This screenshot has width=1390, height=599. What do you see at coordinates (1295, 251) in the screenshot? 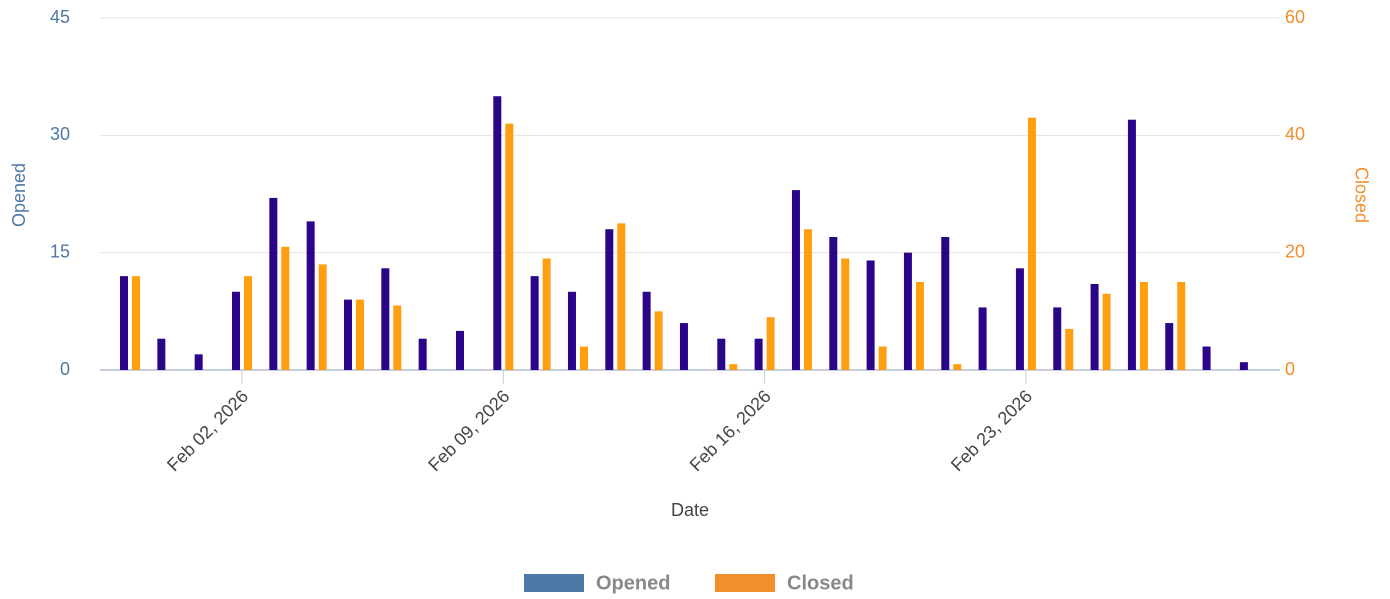
I see `y2-tick-label: 20` at bounding box center [1295, 251].